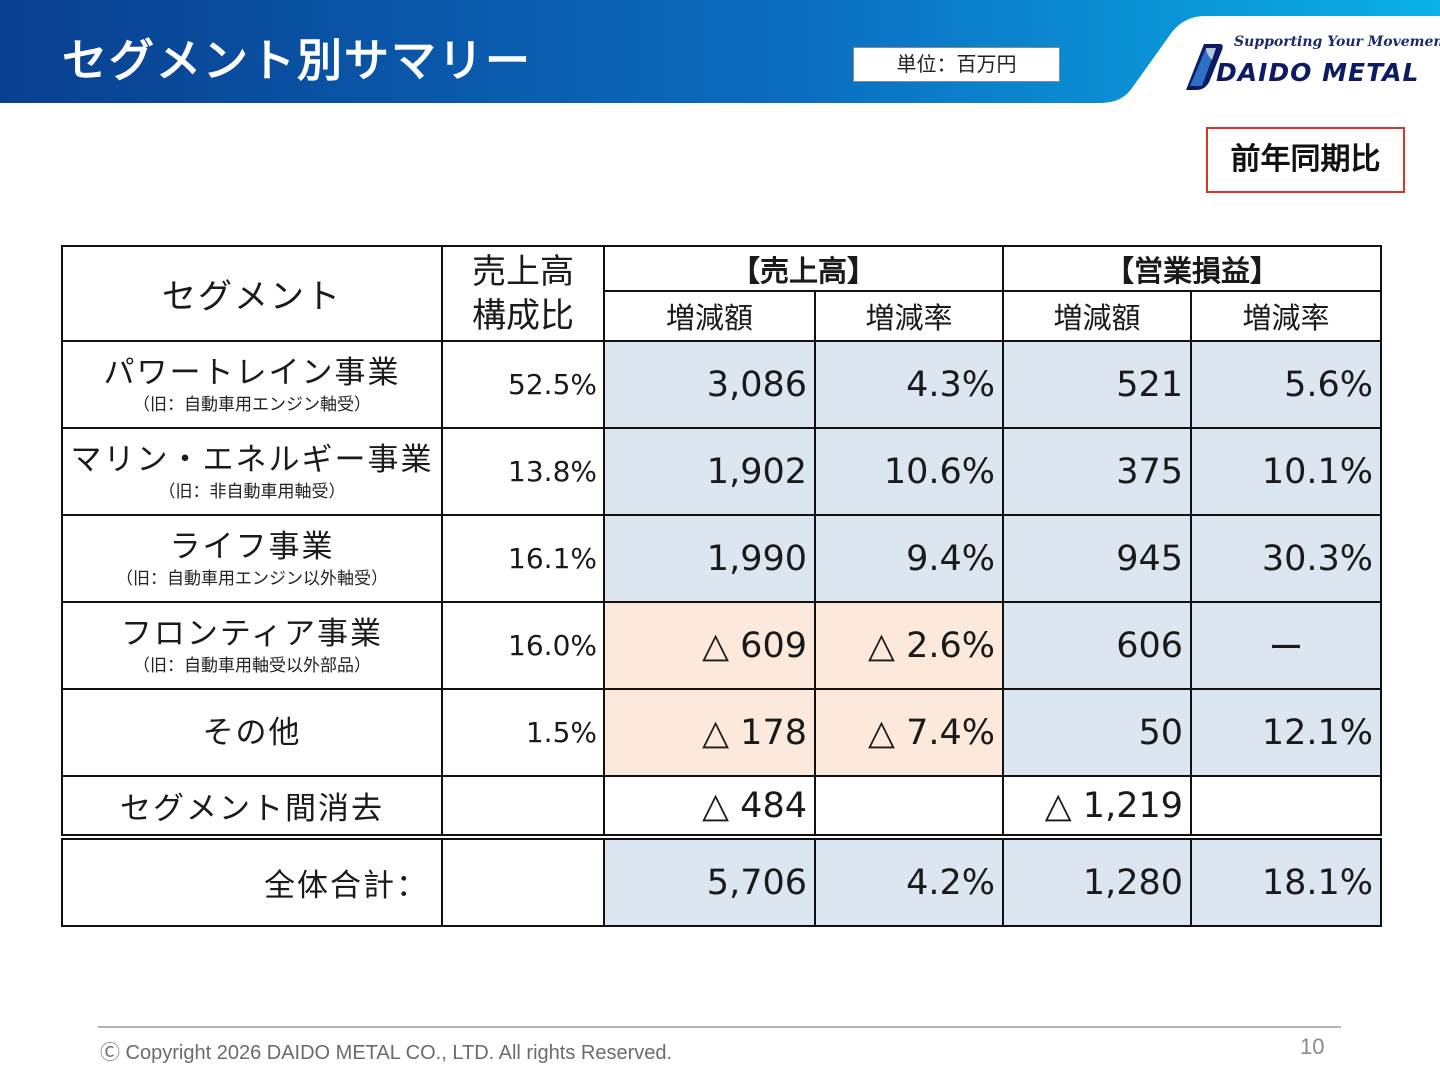  What do you see at coordinates (909, 316) in the screenshot?
I see `header-sales-rate: 増減率` at bounding box center [909, 316].